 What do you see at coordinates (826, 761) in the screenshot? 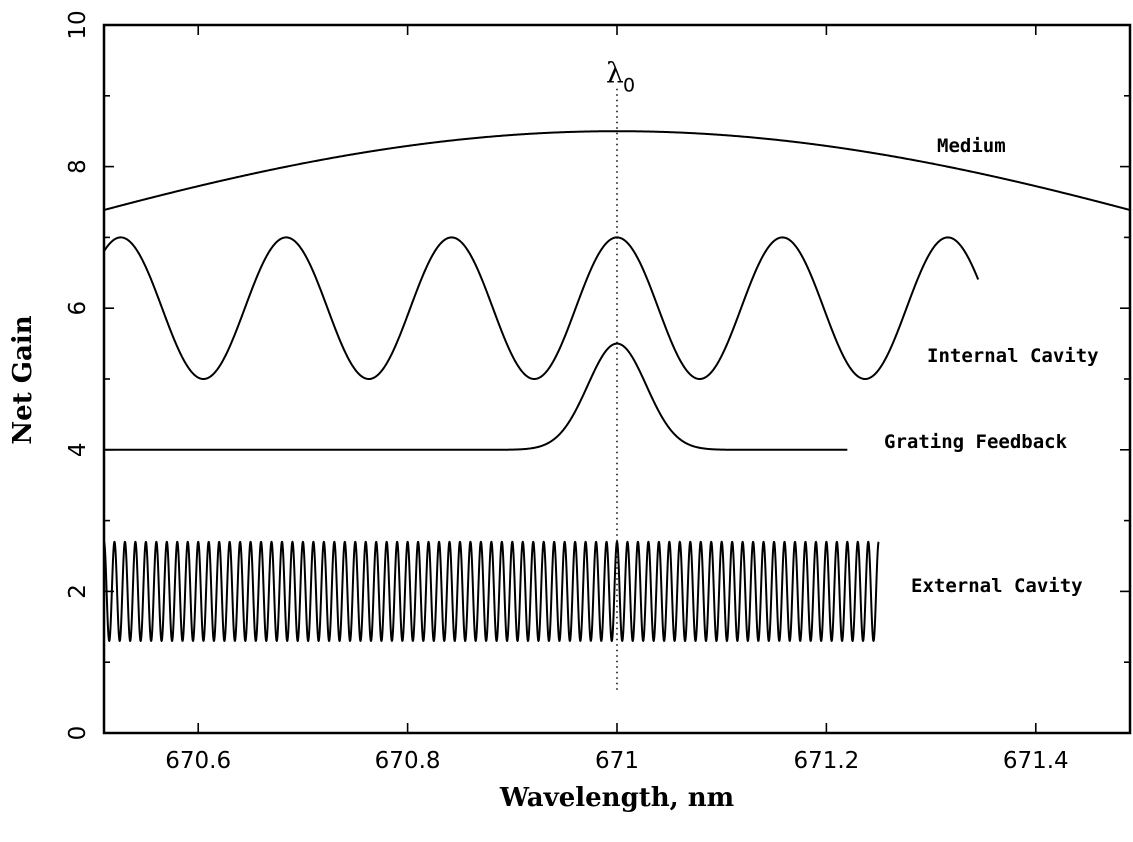
I see `x-tick-label: 671.2` at bounding box center [826, 761].